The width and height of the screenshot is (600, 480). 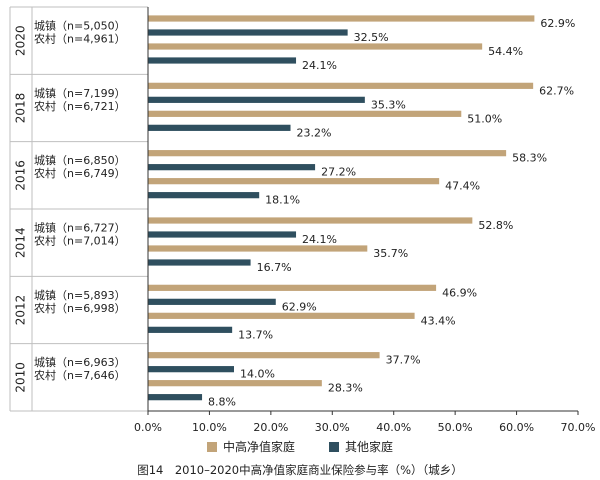 What do you see at coordinates (459, 292) in the screenshot?
I see `bar-value-label-2012-1: 46.9%` at bounding box center [459, 292].